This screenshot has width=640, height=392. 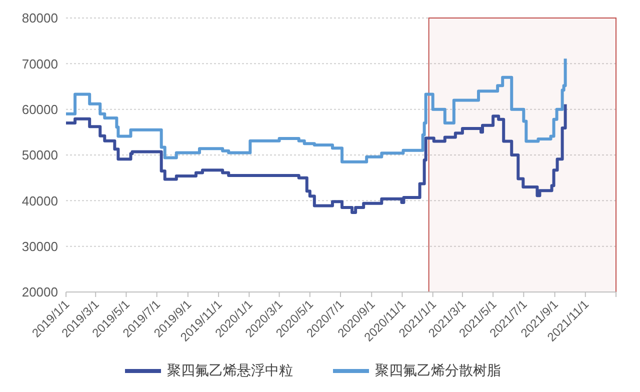 What do you see at coordinates (40, 64) in the screenshot?
I see `y-tick-label: 70000` at bounding box center [40, 64].